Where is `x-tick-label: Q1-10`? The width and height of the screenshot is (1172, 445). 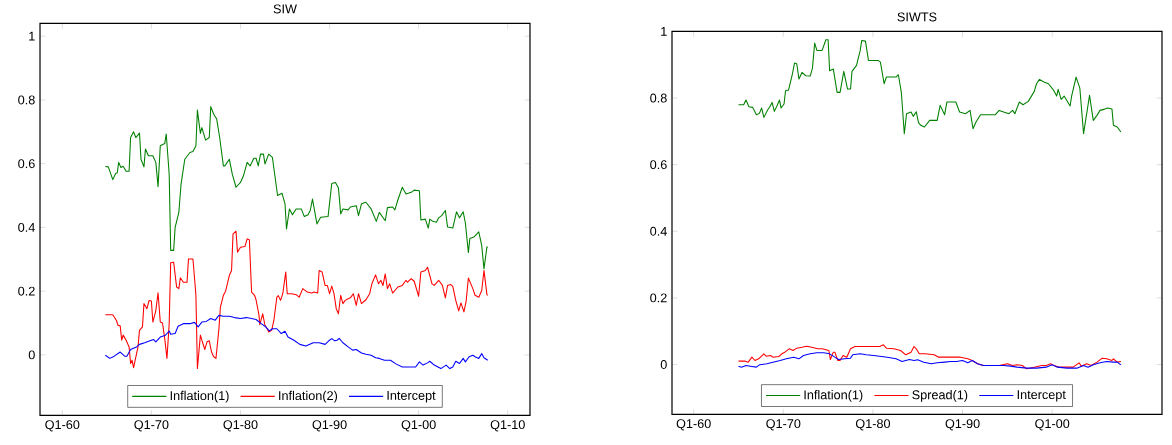
x-tick-label: Q1-10 is located at coordinates (507, 425).